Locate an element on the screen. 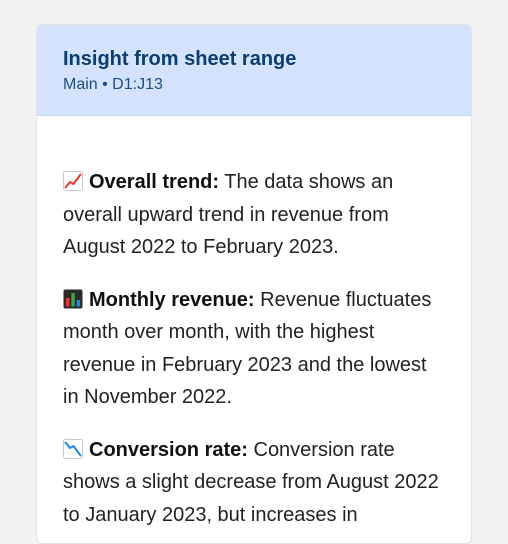  card-header: Insight from sheet range Main • D1:J13 is located at coordinates (254, 70).